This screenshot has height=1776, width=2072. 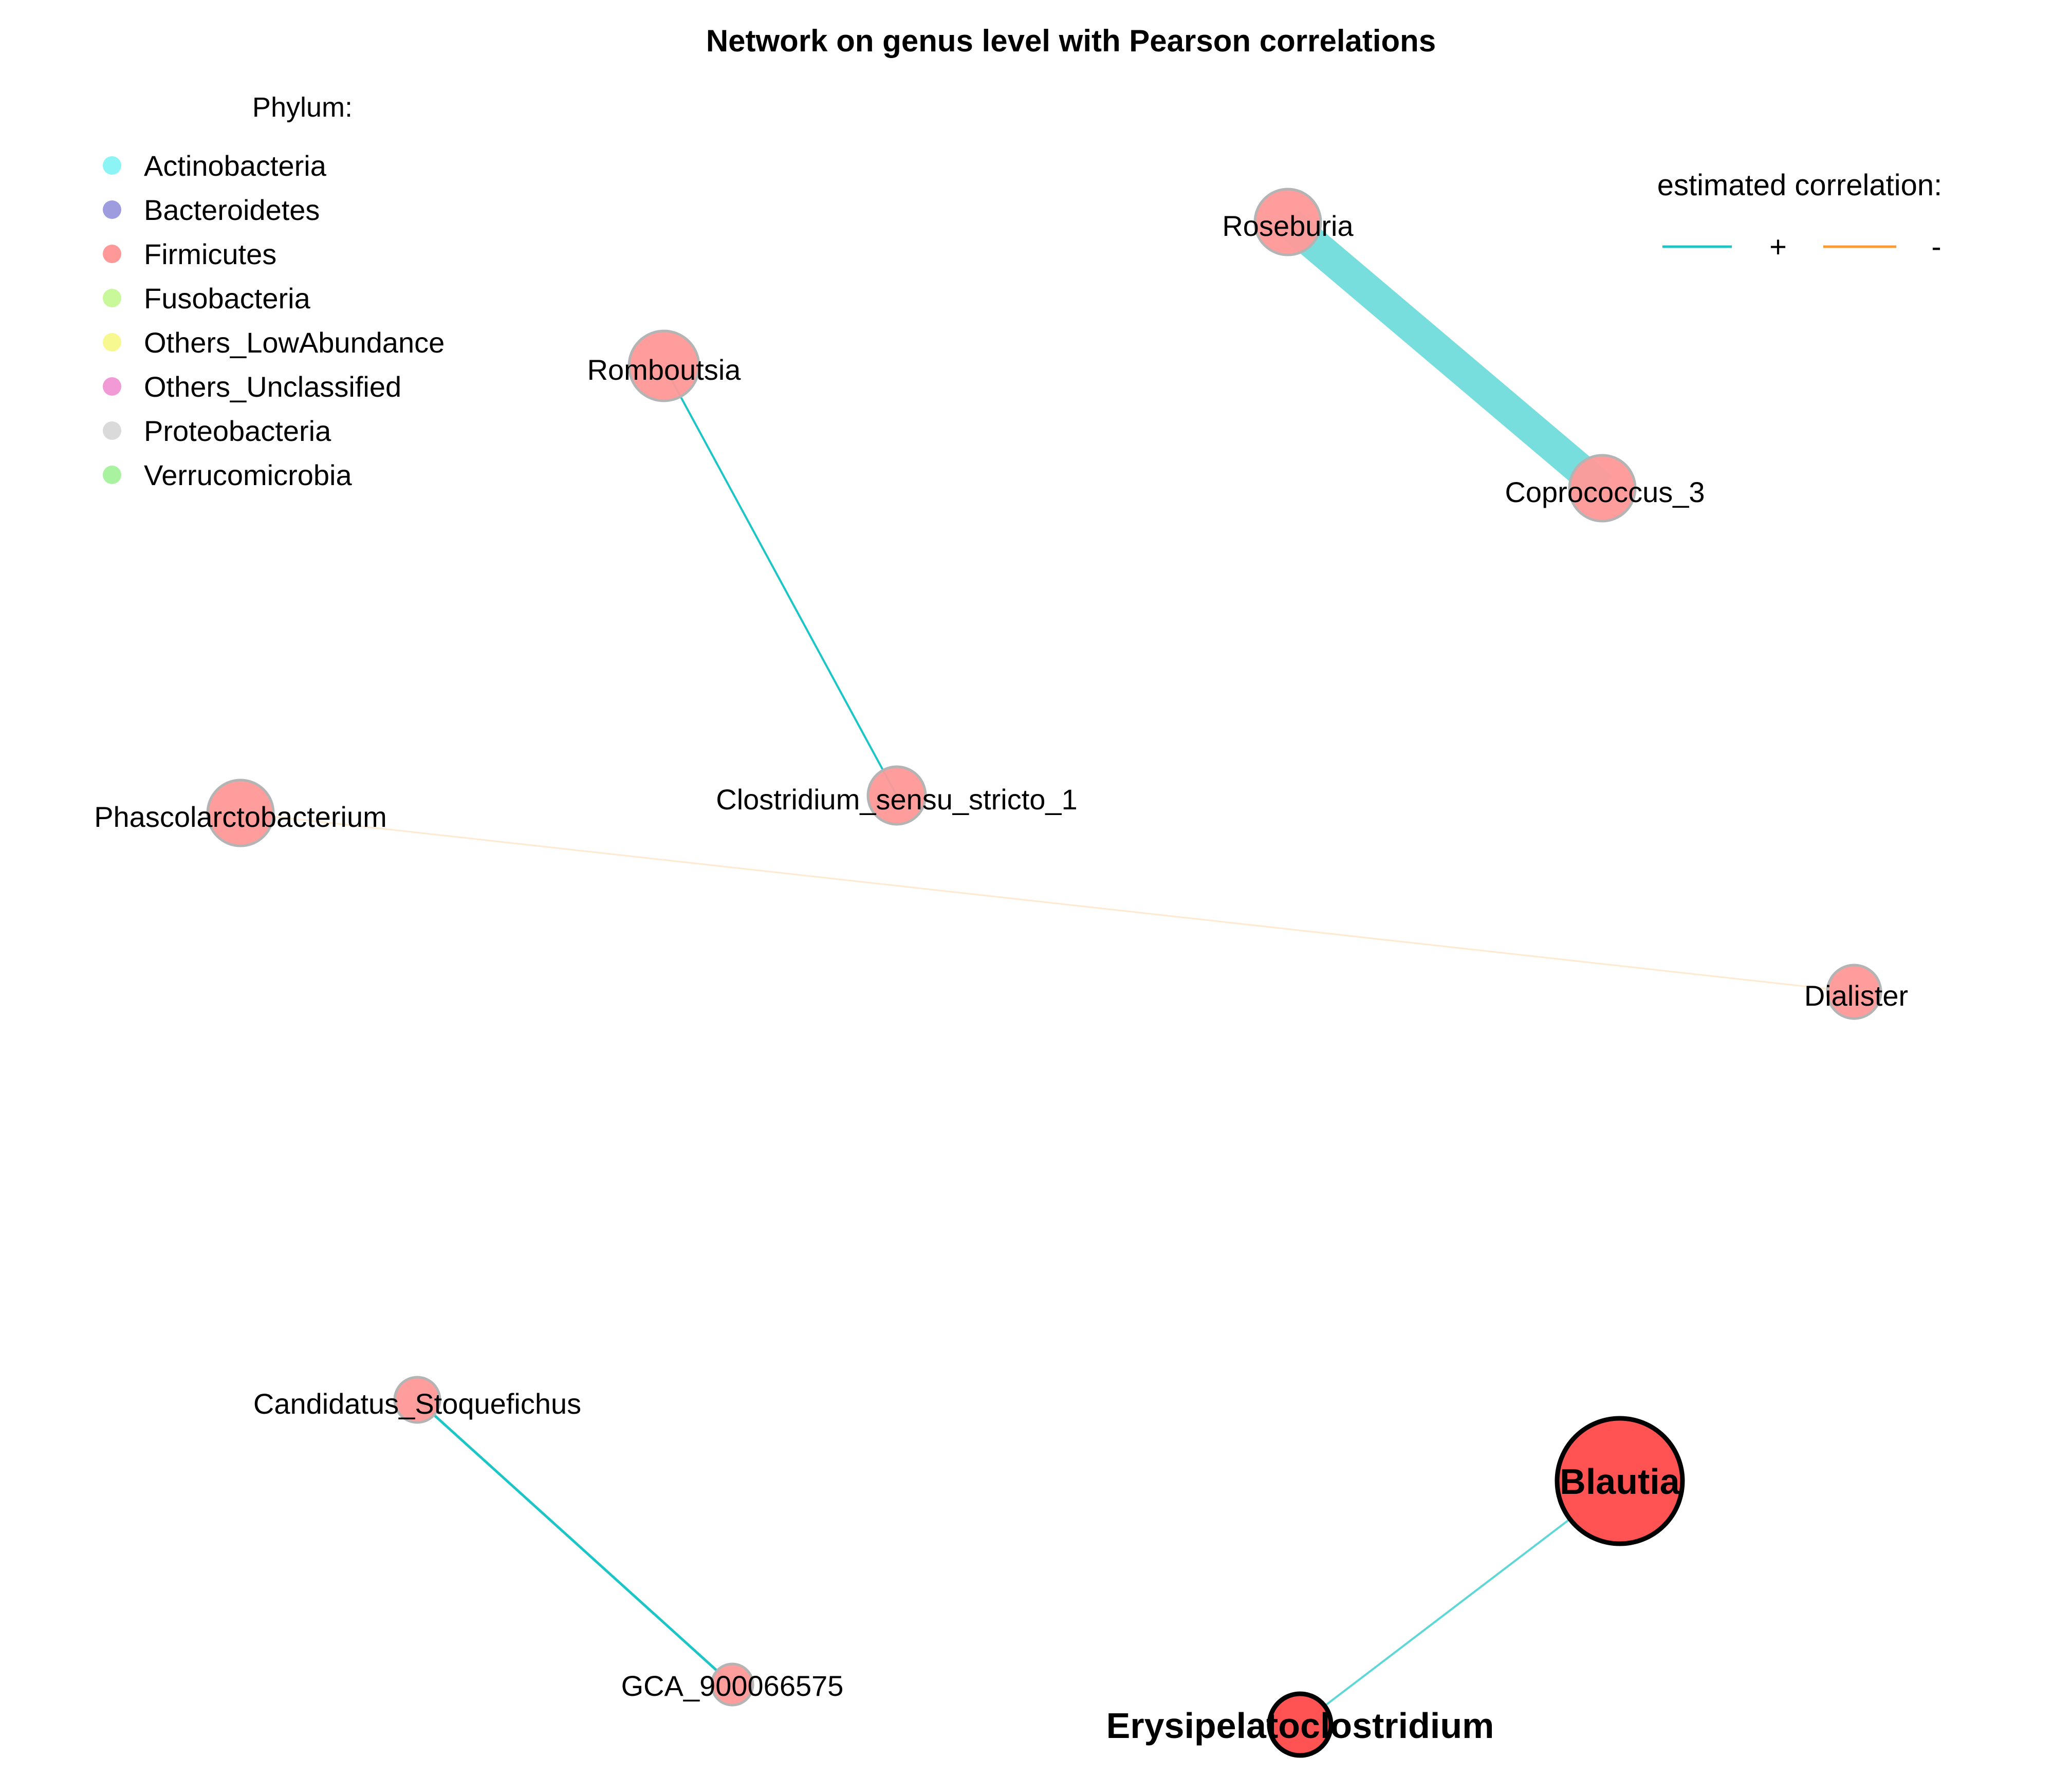 What do you see at coordinates (1288, 226) in the screenshot?
I see `node-label-roseburia: Roseburia` at bounding box center [1288, 226].